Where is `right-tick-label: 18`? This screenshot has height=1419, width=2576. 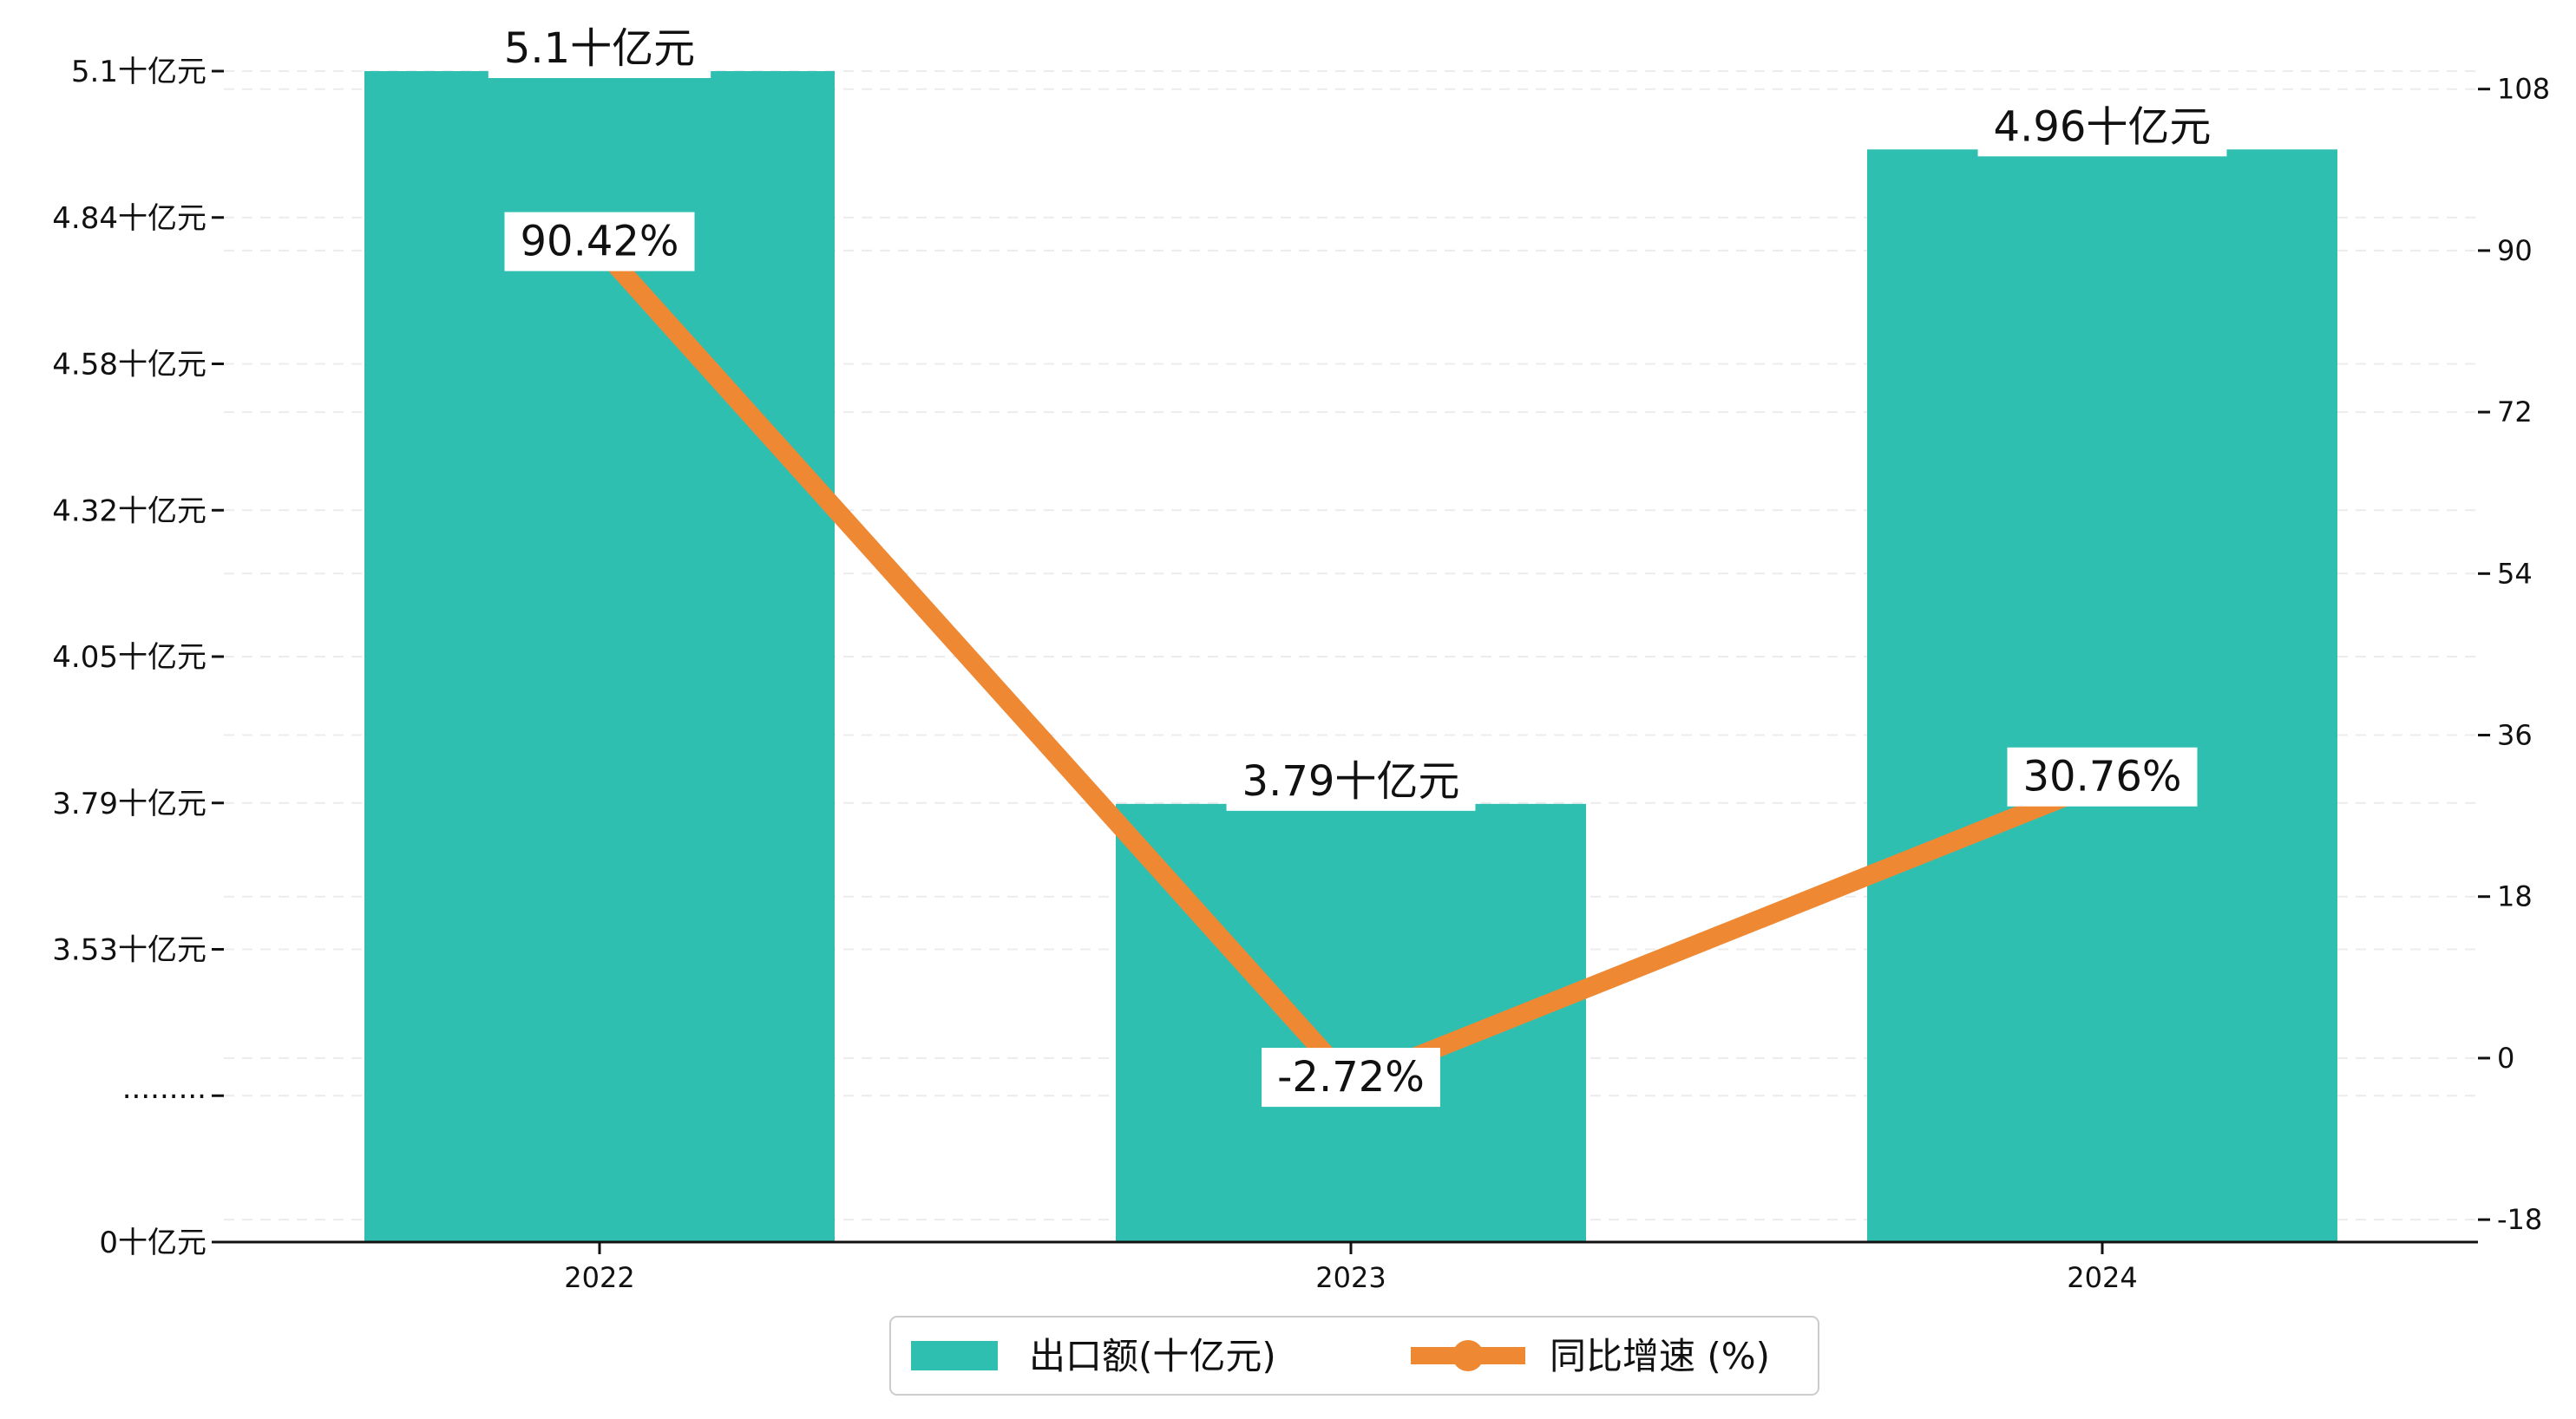 right-tick-label: 18 is located at coordinates (2515, 897).